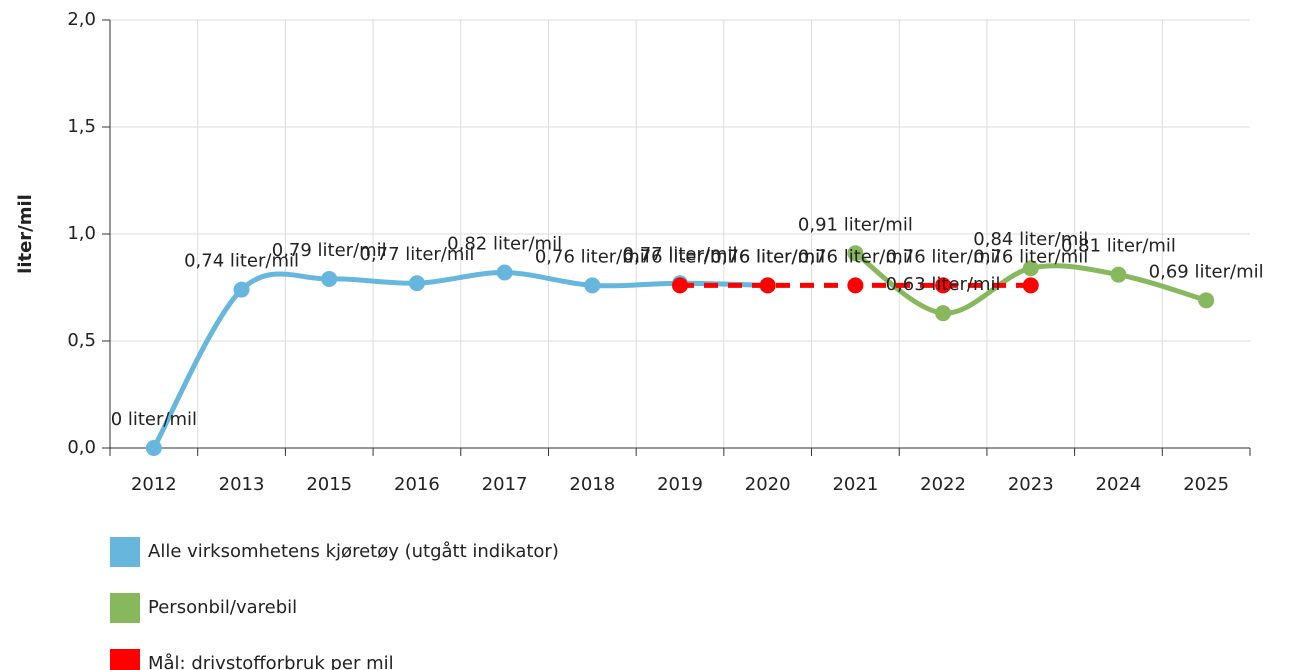 This screenshot has width=1294, height=670. I want to click on data-label: 0,82 liter/mil, so click(504, 244).